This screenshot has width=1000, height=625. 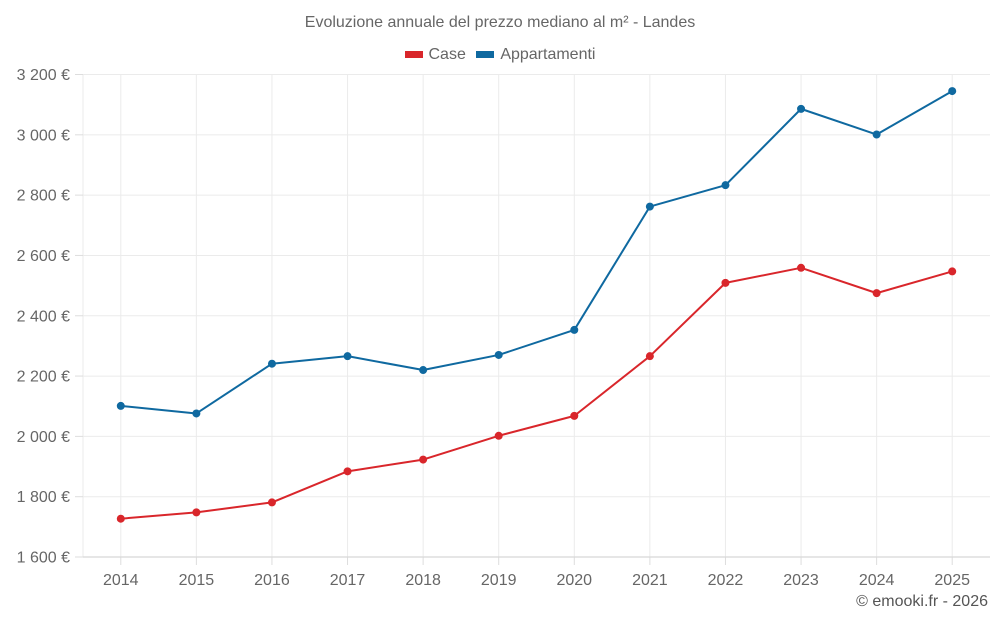 What do you see at coordinates (43, 316) in the screenshot?
I see `y-tick-label: 2 400 €` at bounding box center [43, 316].